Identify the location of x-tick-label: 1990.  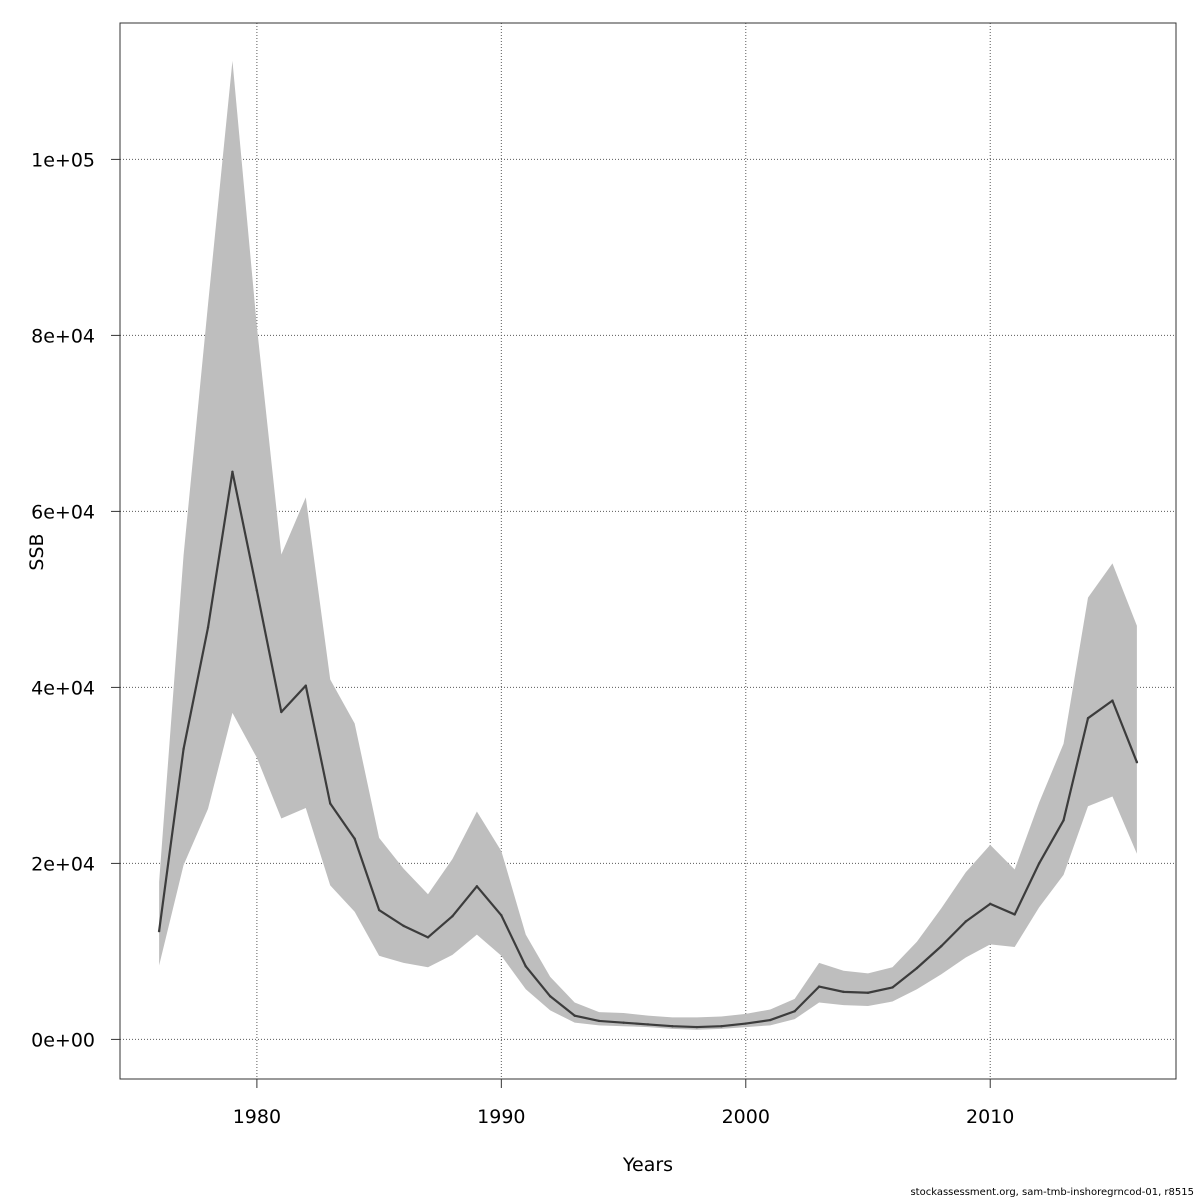
(501, 1117).